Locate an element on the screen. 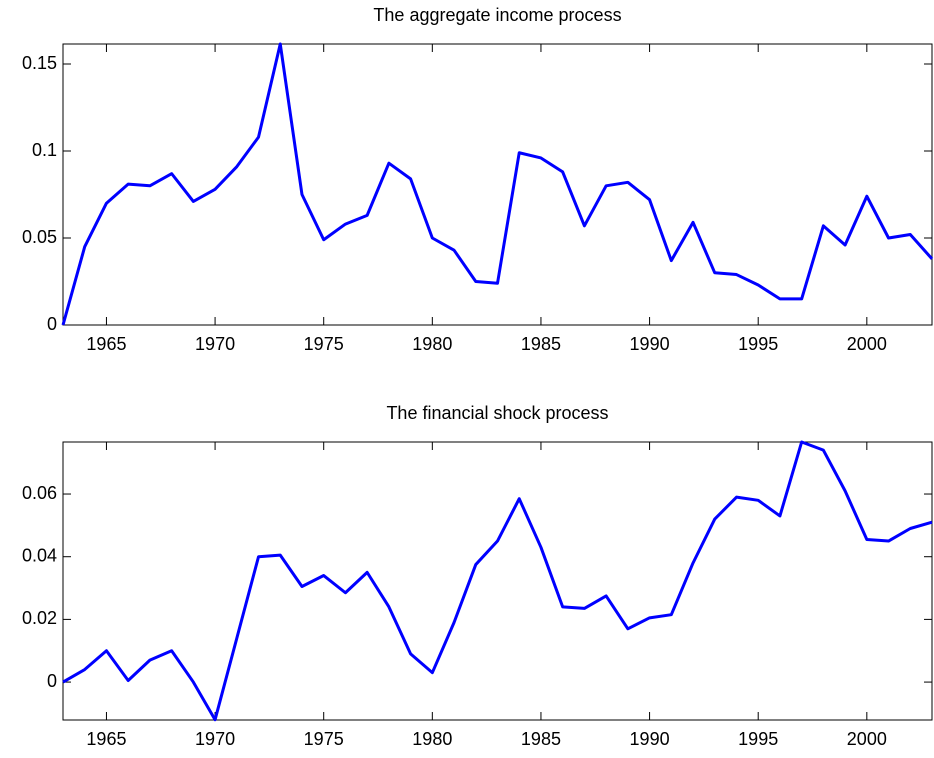 This screenshot has height=758, width=934. chart-title: The financial shock process is located at coordinates (497, 413).